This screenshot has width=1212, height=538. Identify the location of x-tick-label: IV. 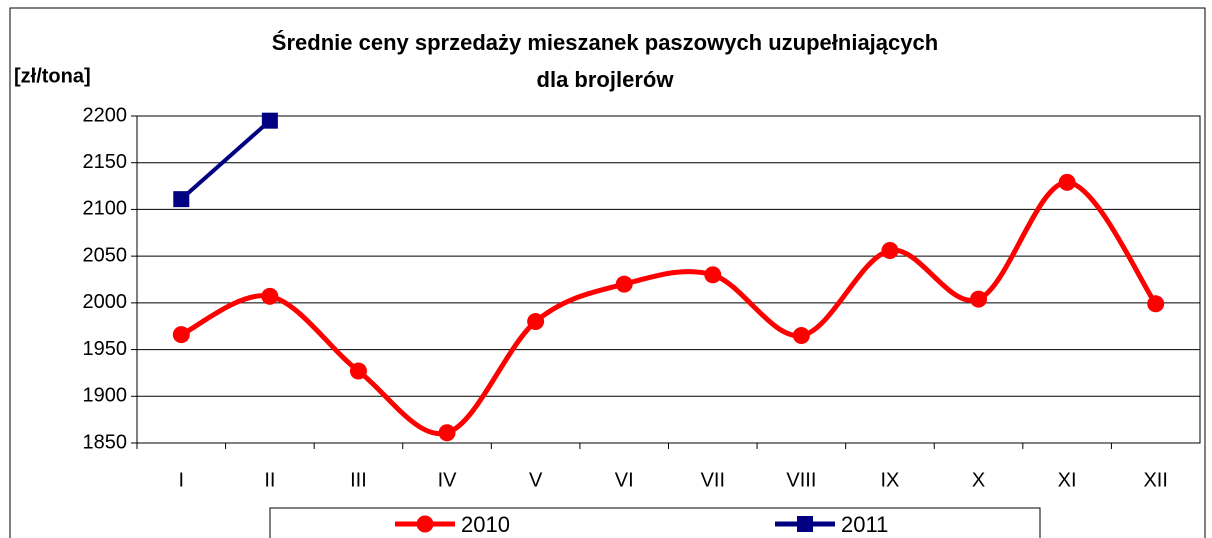
(448, 480).